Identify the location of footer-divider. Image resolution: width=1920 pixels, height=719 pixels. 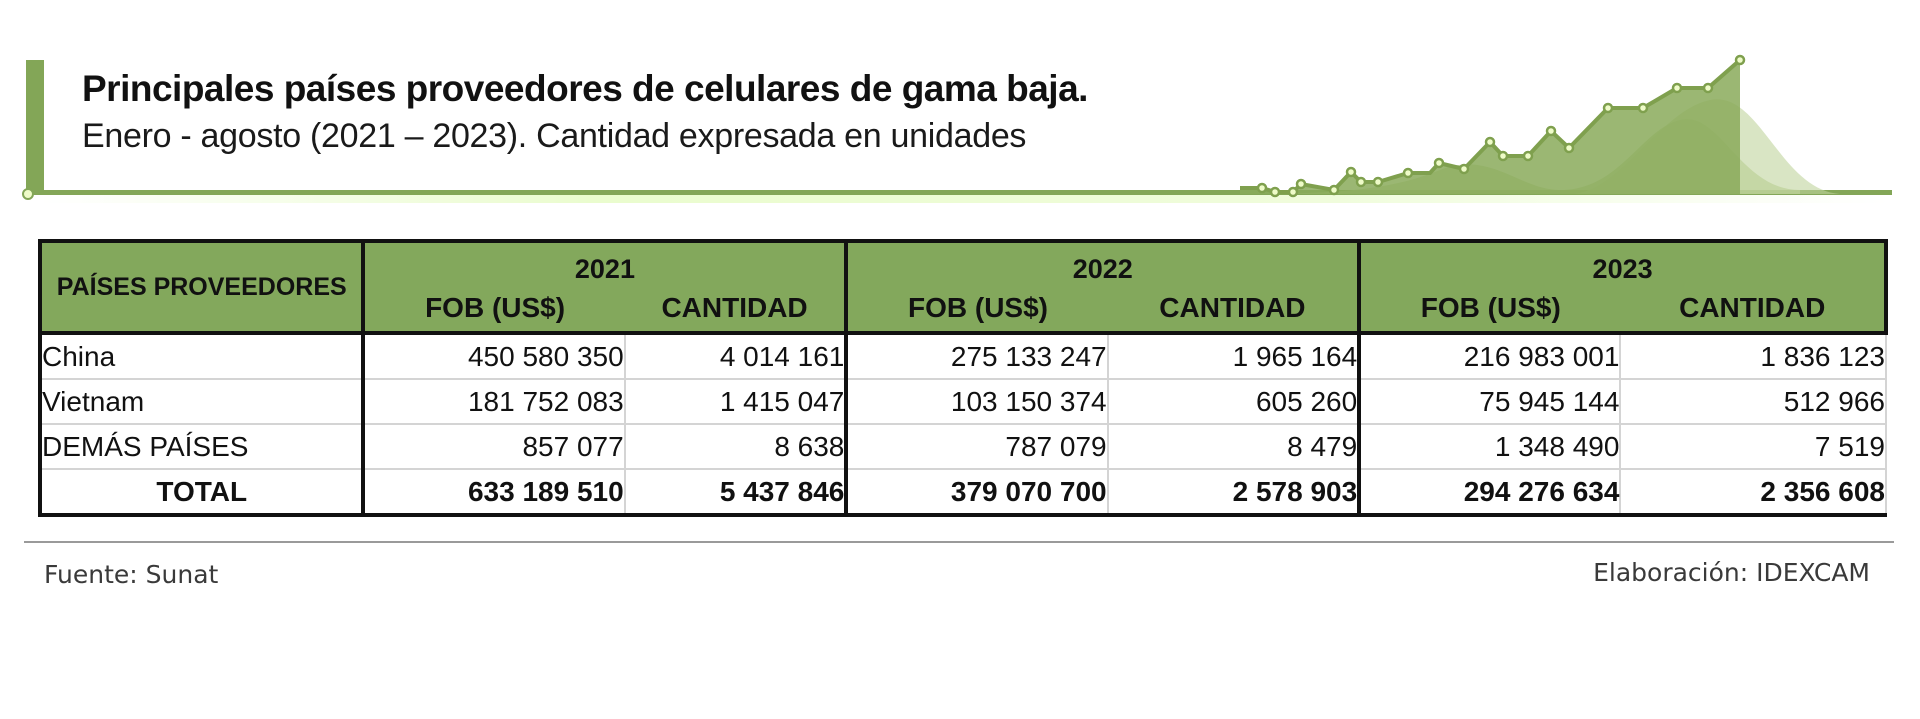
(959, 542).